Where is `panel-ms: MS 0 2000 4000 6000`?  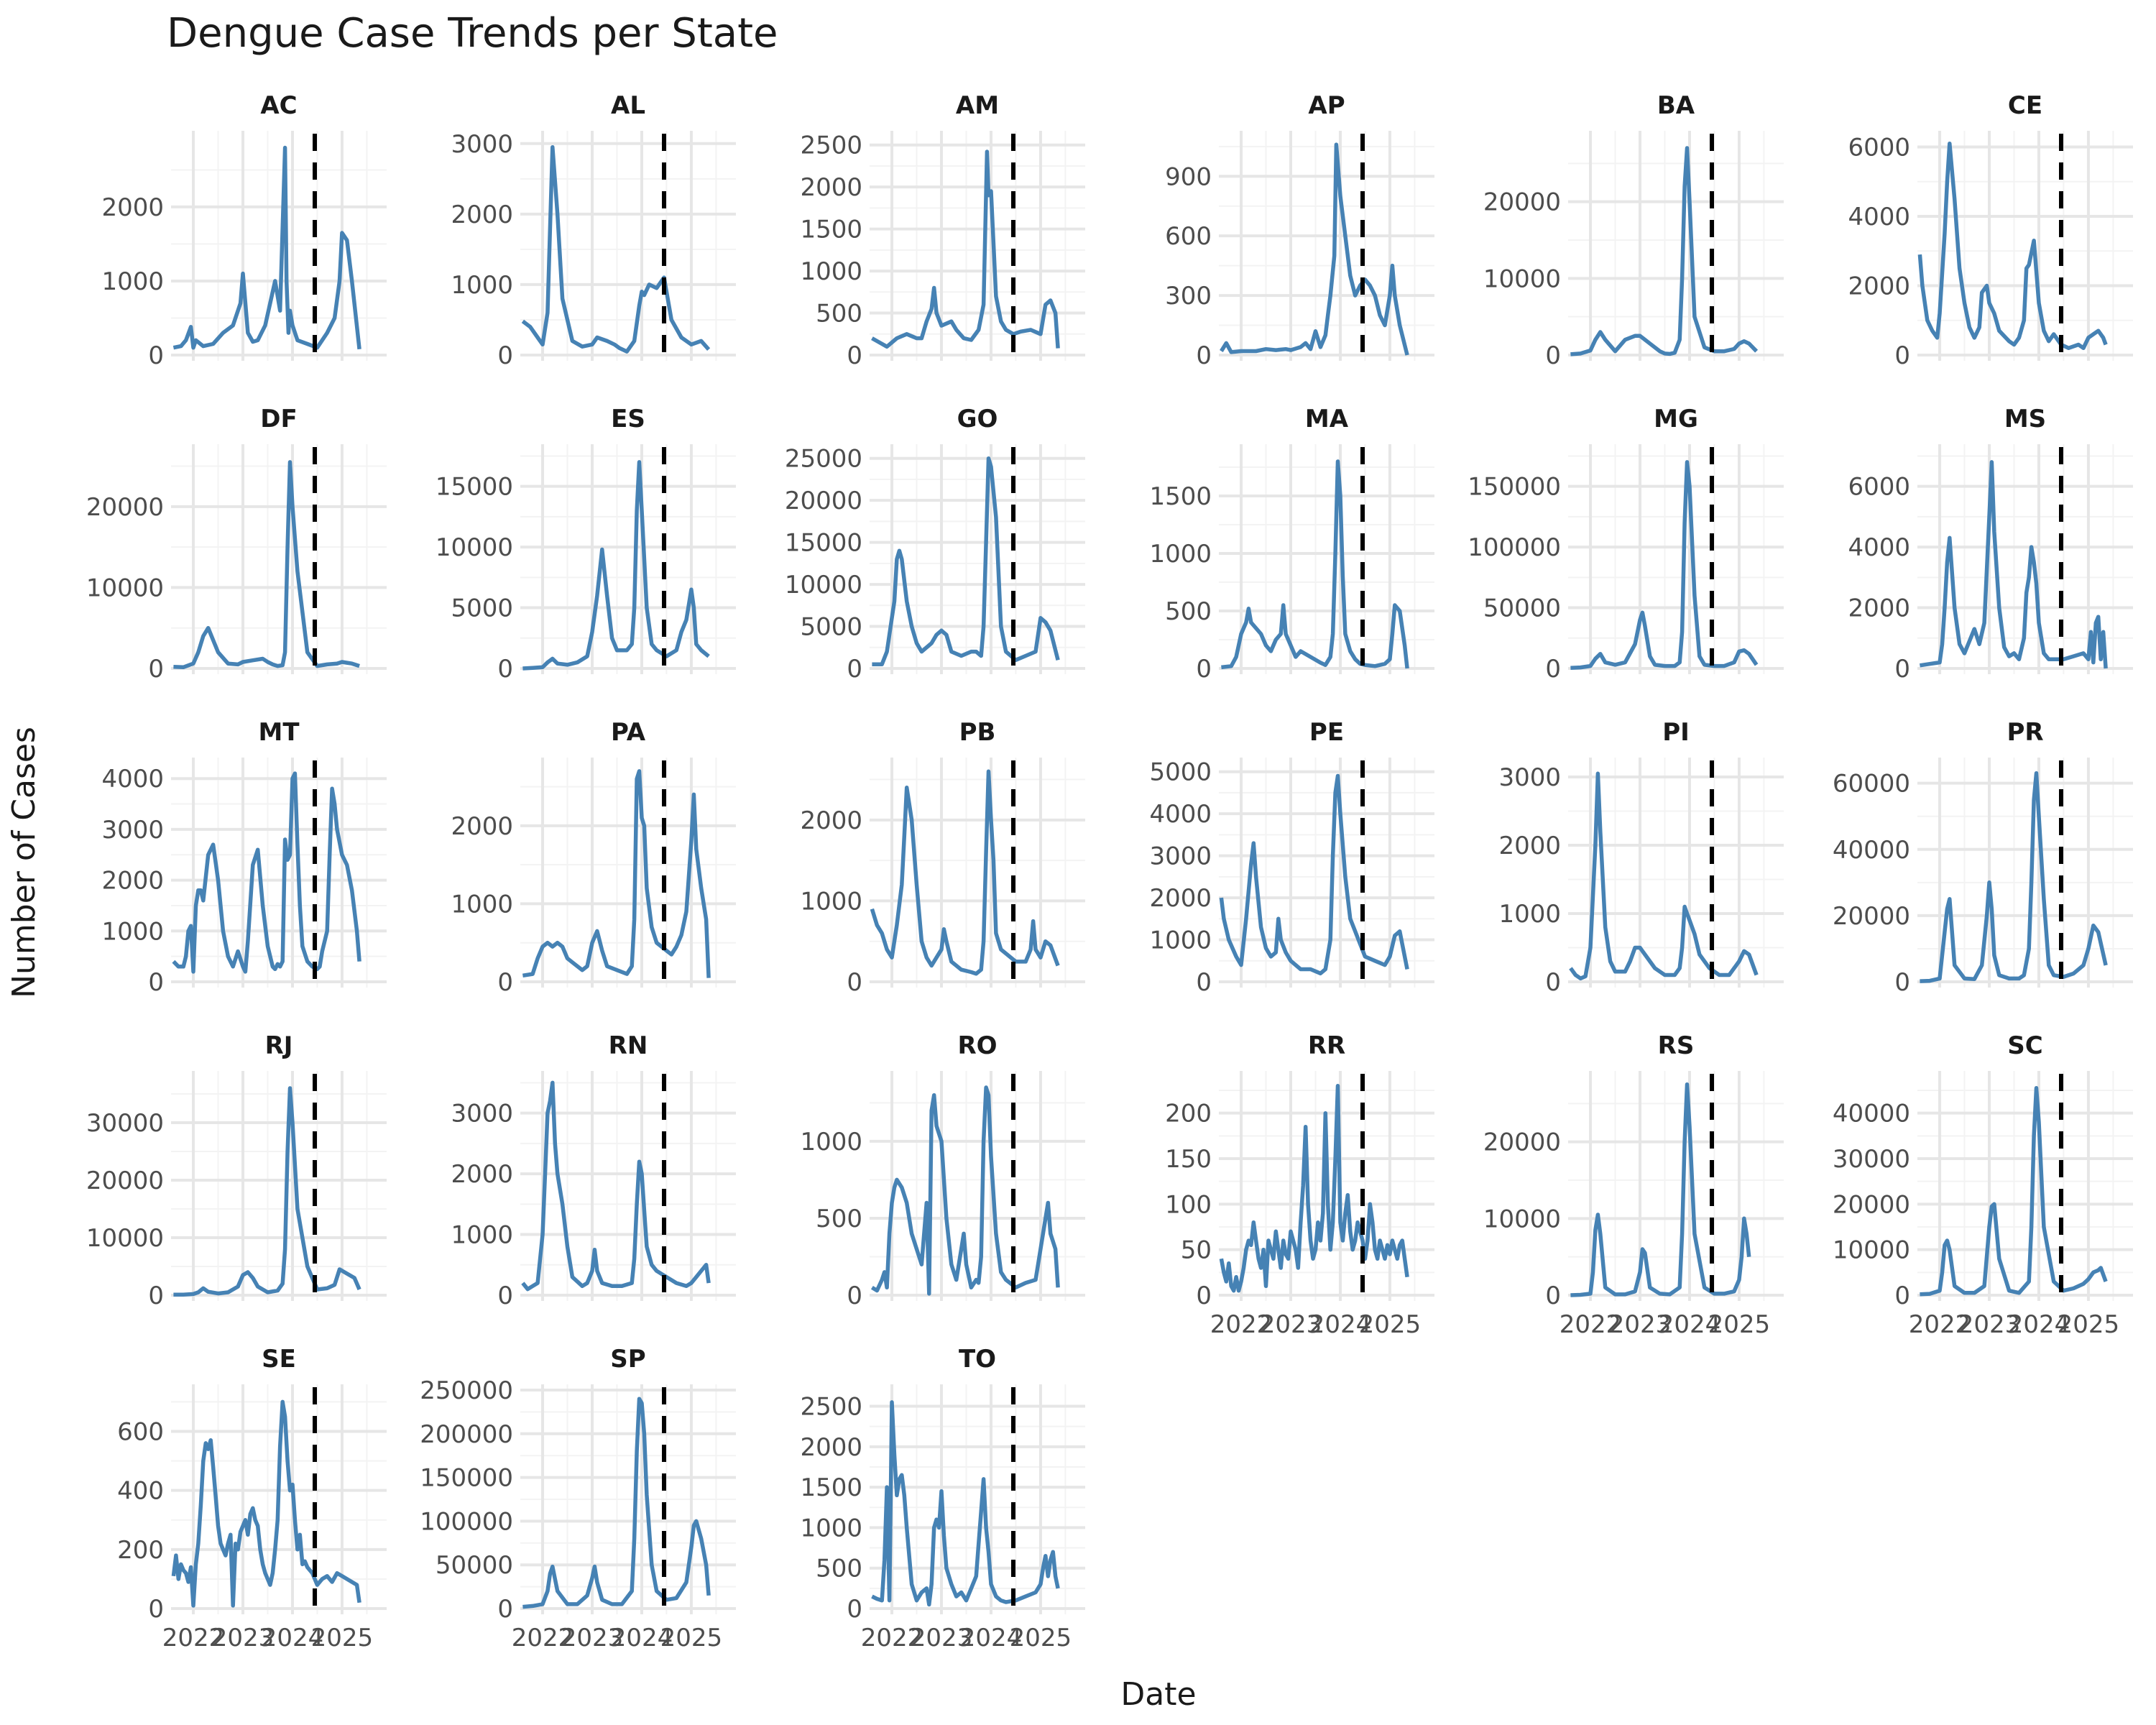 panel-ms: MS 0 2000 4000 6000 is located at coordinates (1991, 544).